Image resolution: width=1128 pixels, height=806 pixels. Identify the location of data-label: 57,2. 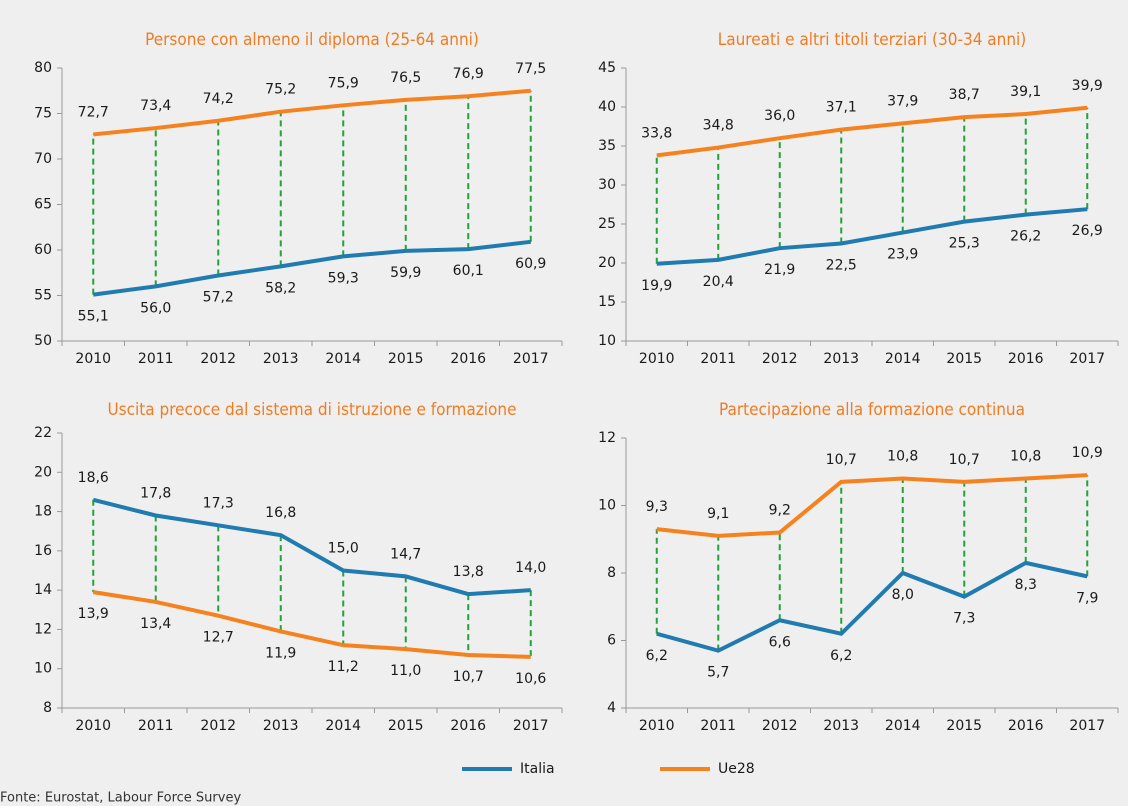
(218, 297).